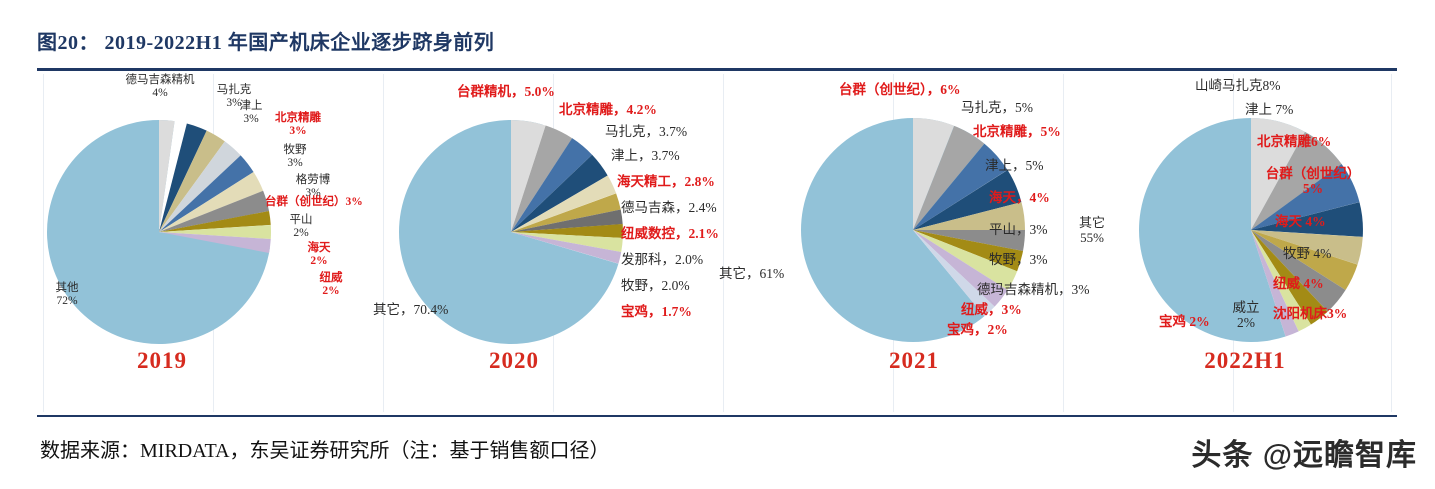 This screenshot has height=489, width=1435. I want to click on label-2022h1-syjc: 沈阳机床3%, so click(1310, 313).